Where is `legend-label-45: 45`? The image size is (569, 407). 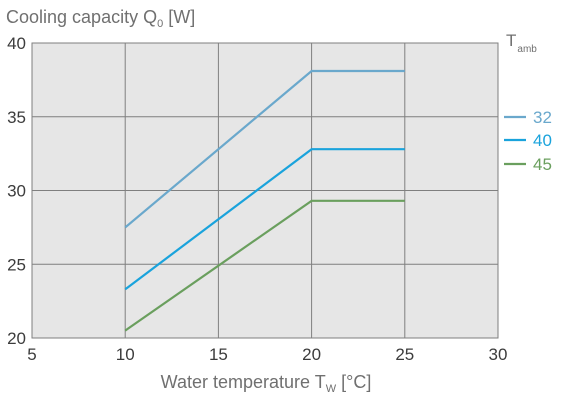 legend-label-45: 45 is located at coordinates (542, 164).